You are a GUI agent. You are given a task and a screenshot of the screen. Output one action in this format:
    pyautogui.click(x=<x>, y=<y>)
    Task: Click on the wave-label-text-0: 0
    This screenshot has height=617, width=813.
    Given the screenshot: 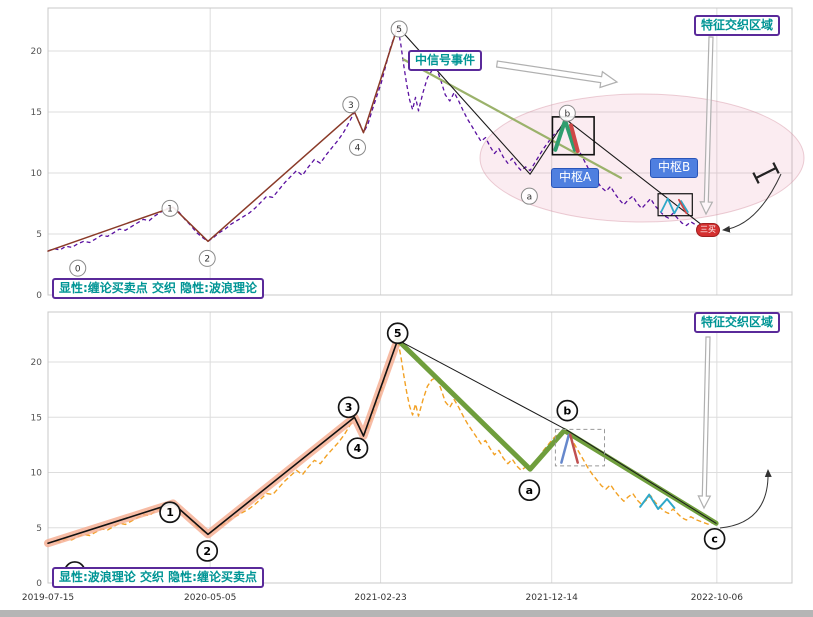 What is the action you would take?
    pyautogui.click(x=78, y=269)
    